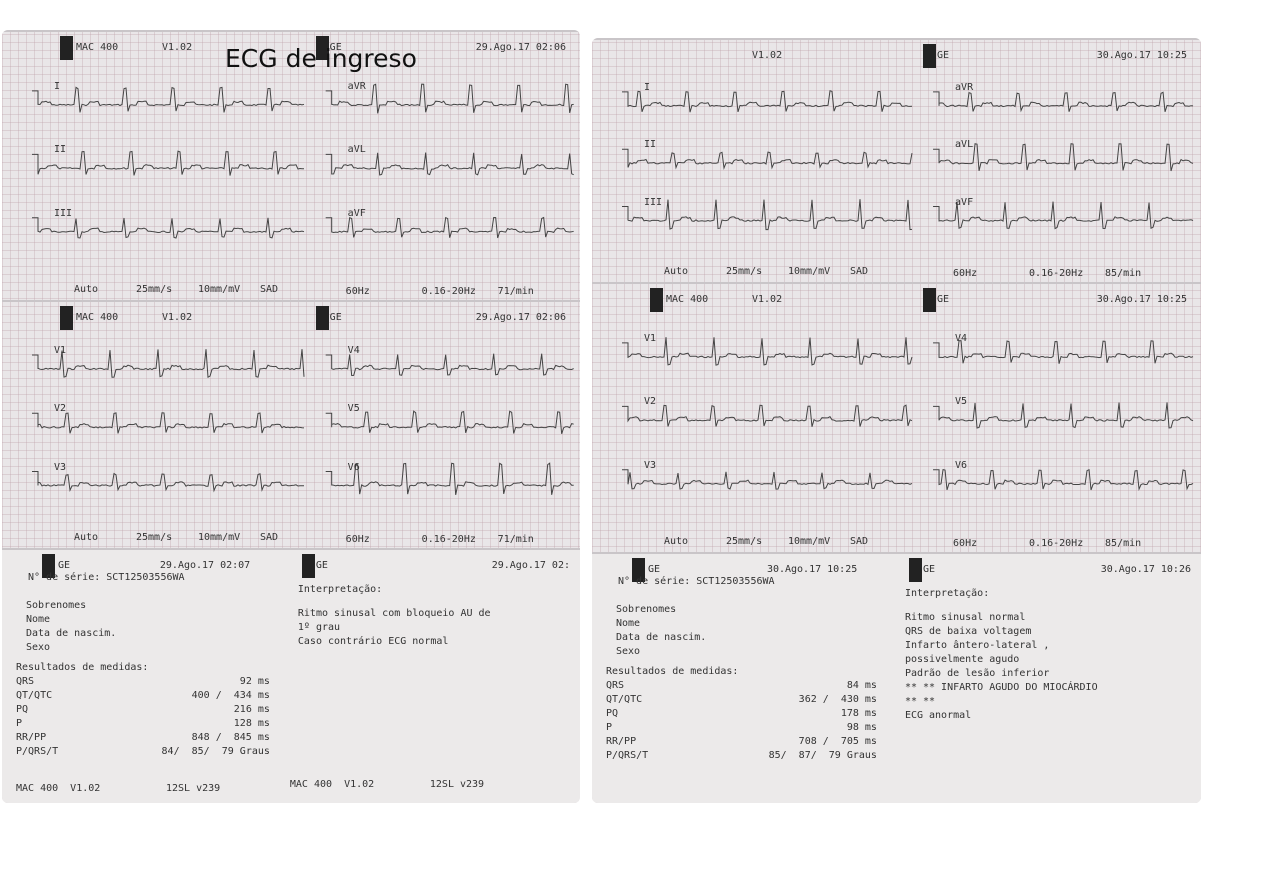 The height and width of the screenshot is (894, 1280). I want to click on interp-heading: Interpretação:, so click(947, 593).